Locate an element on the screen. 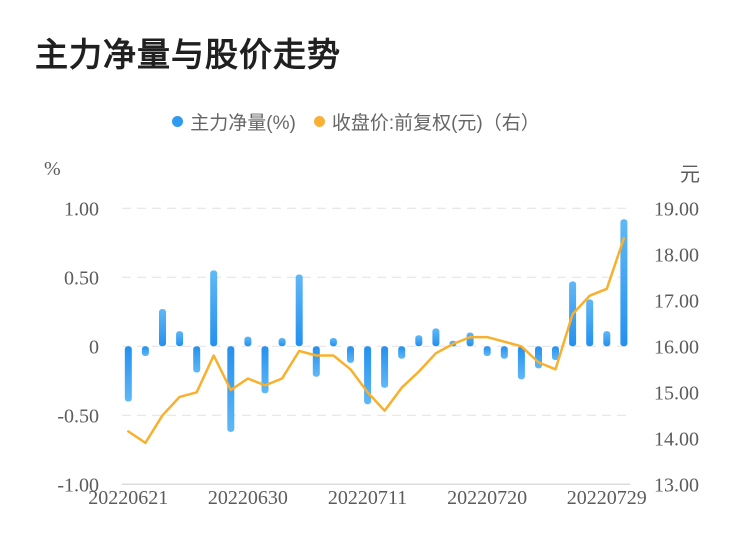  right-axis-tick-label: 17.00 is located at coordinates (676, 301).